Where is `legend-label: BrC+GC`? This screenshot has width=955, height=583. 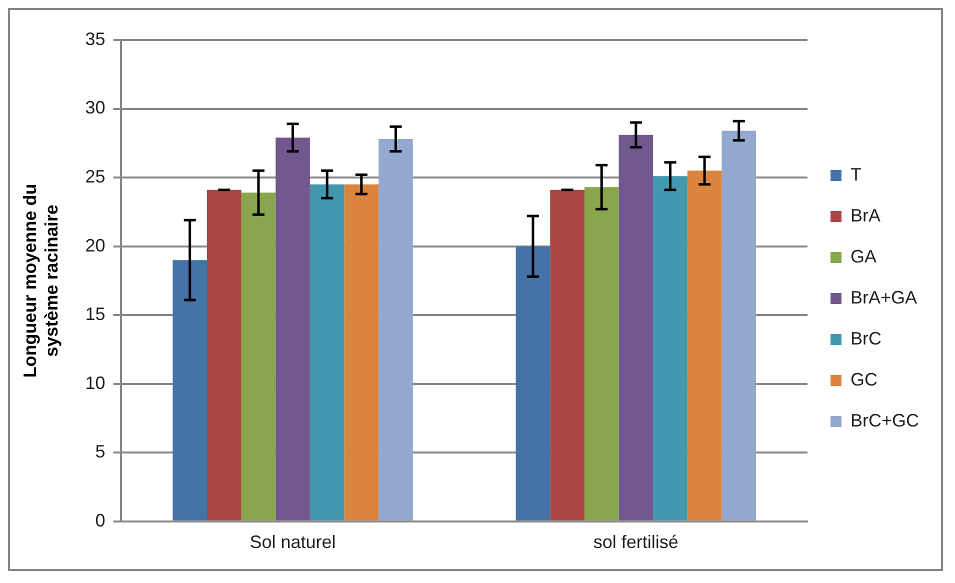 legend-label: BrC+GC is located at coordinates (885, 420).